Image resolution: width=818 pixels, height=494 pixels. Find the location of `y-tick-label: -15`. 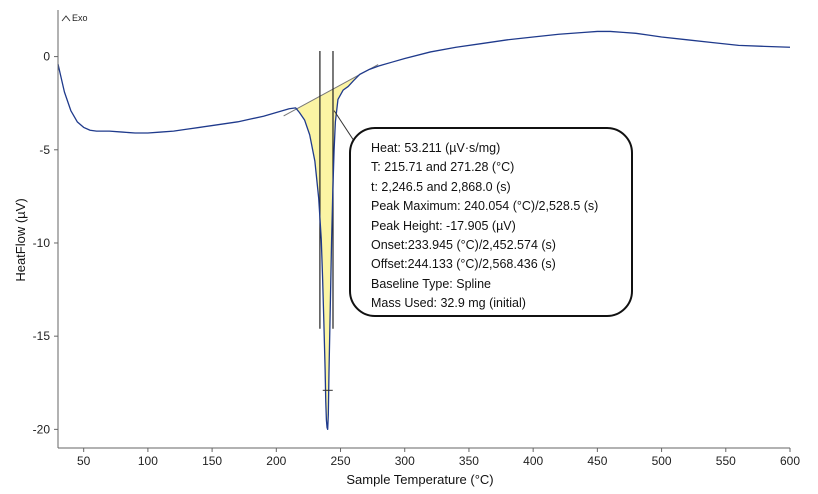

y-tick-label: -15 is located at coordinates (42, 336).